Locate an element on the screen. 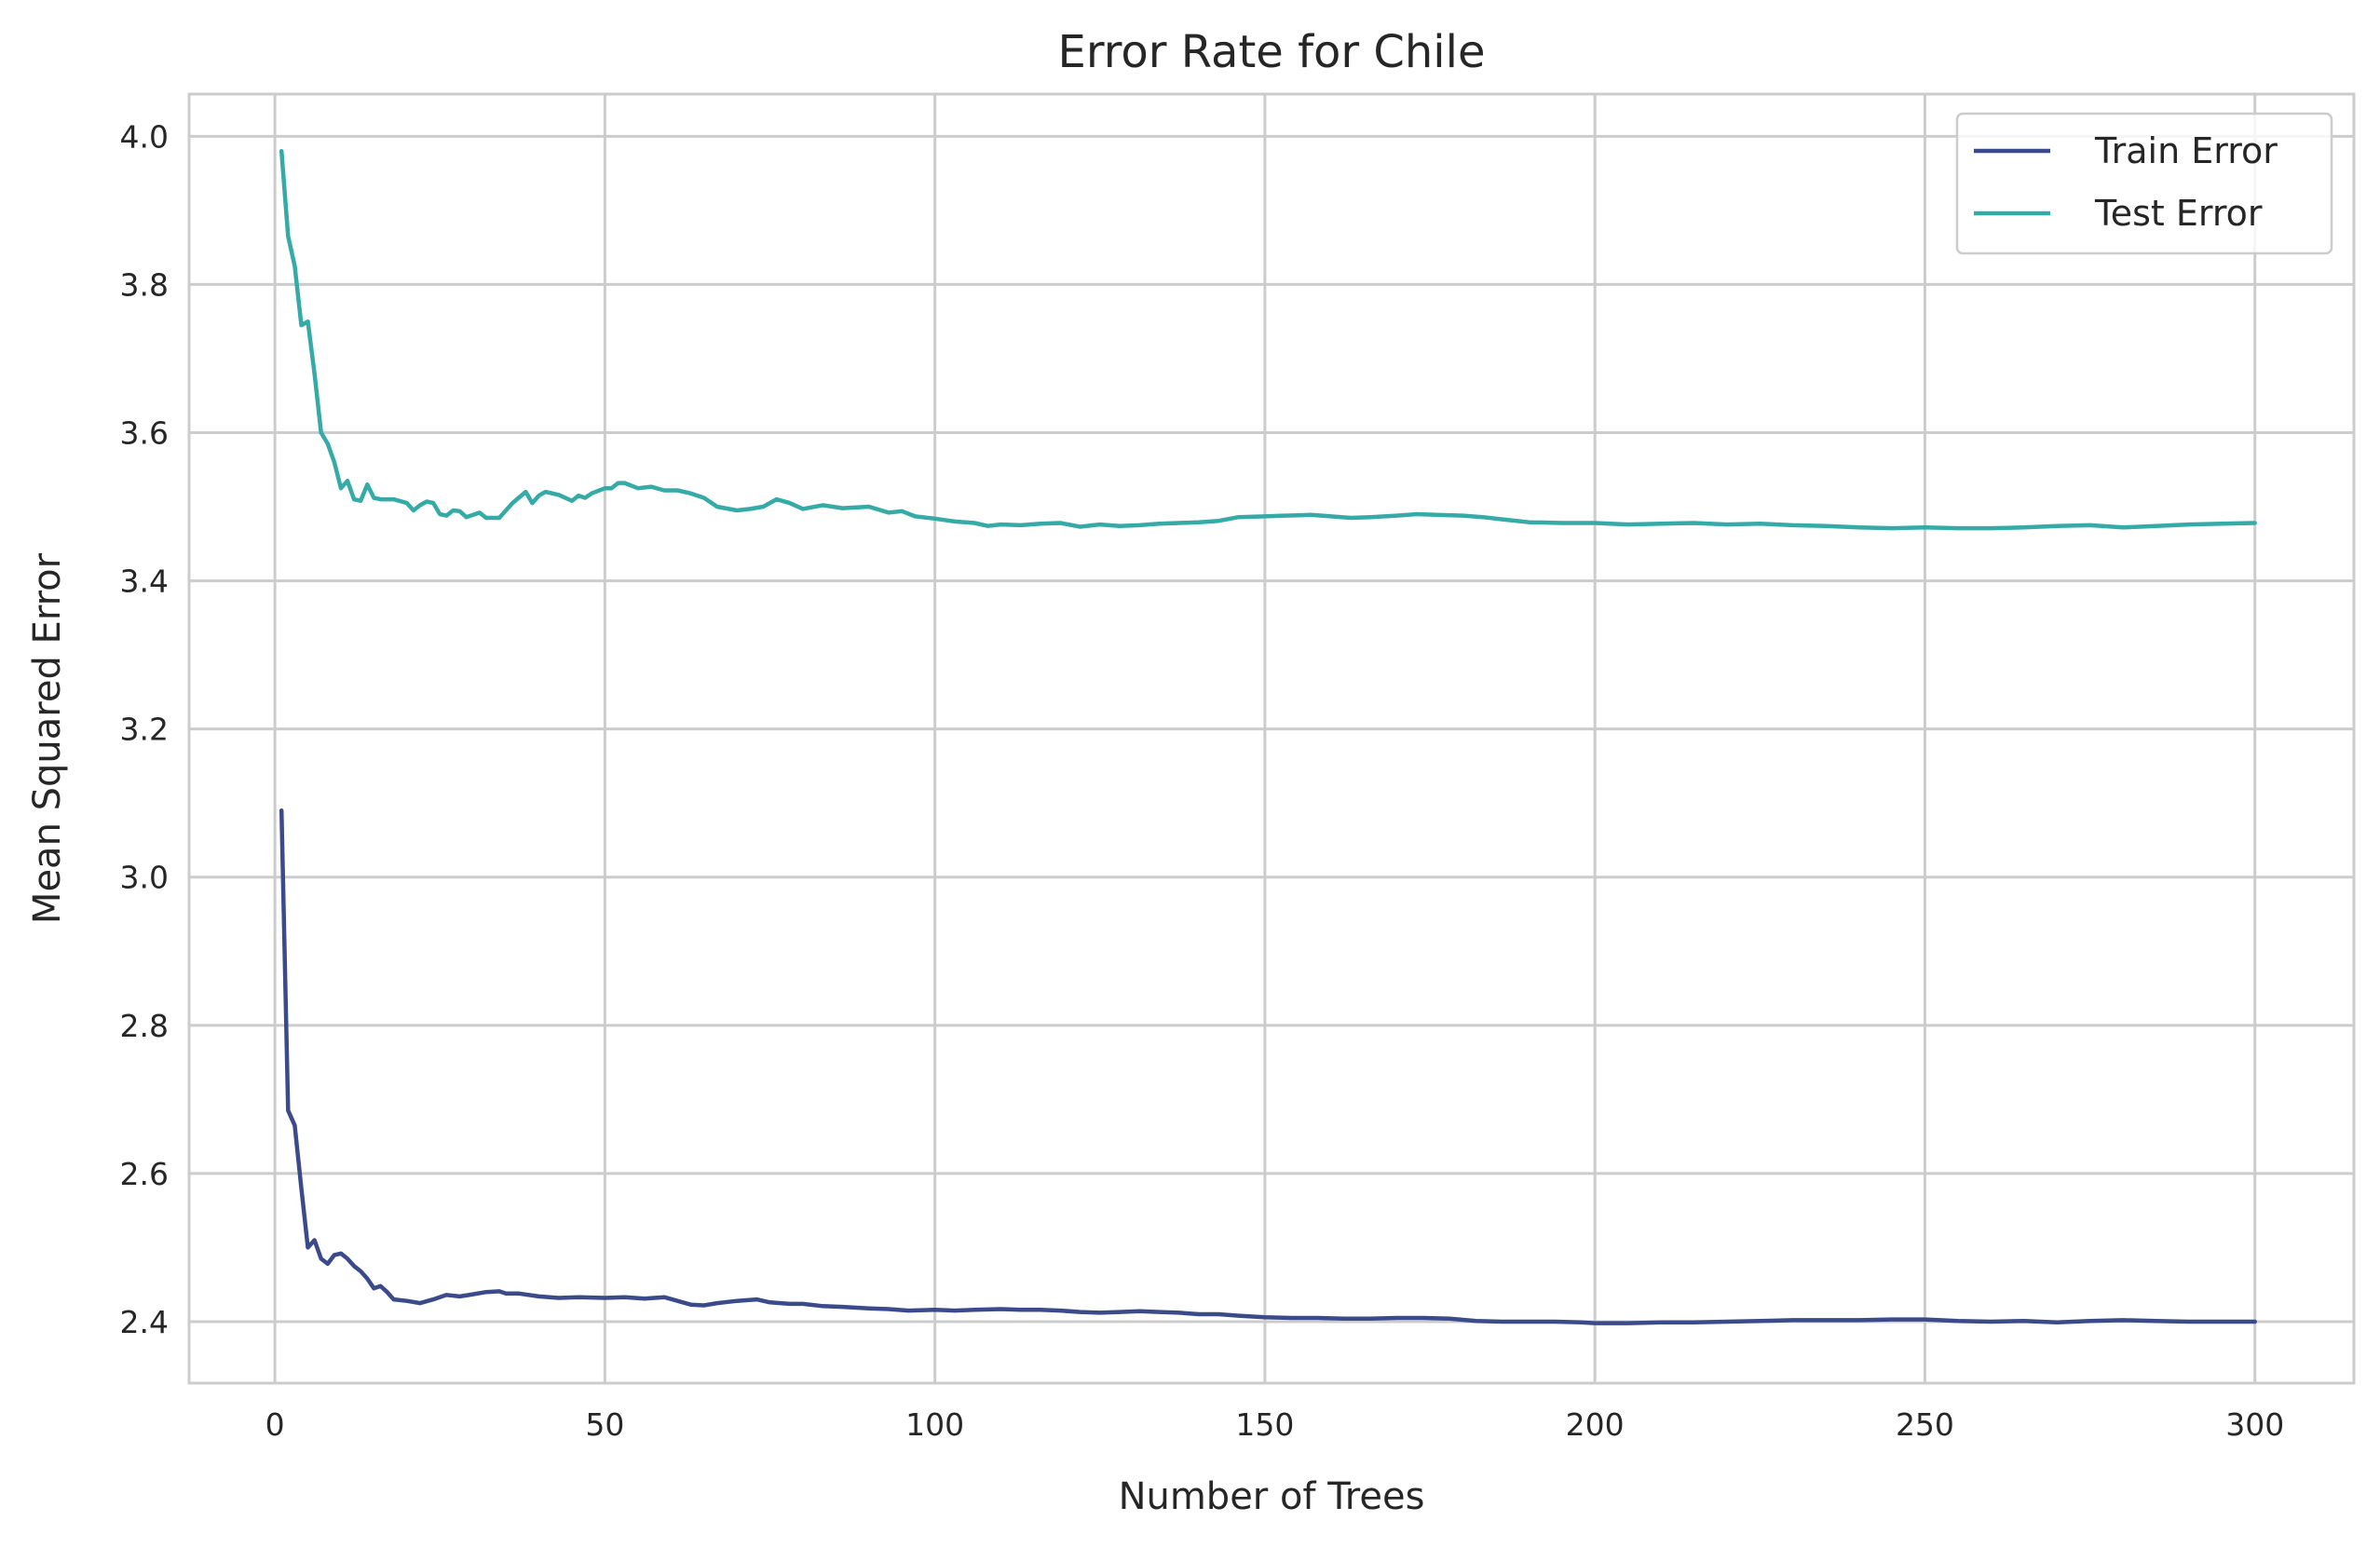  x-tick-label: 50 is located at coordinates (604, 1424).